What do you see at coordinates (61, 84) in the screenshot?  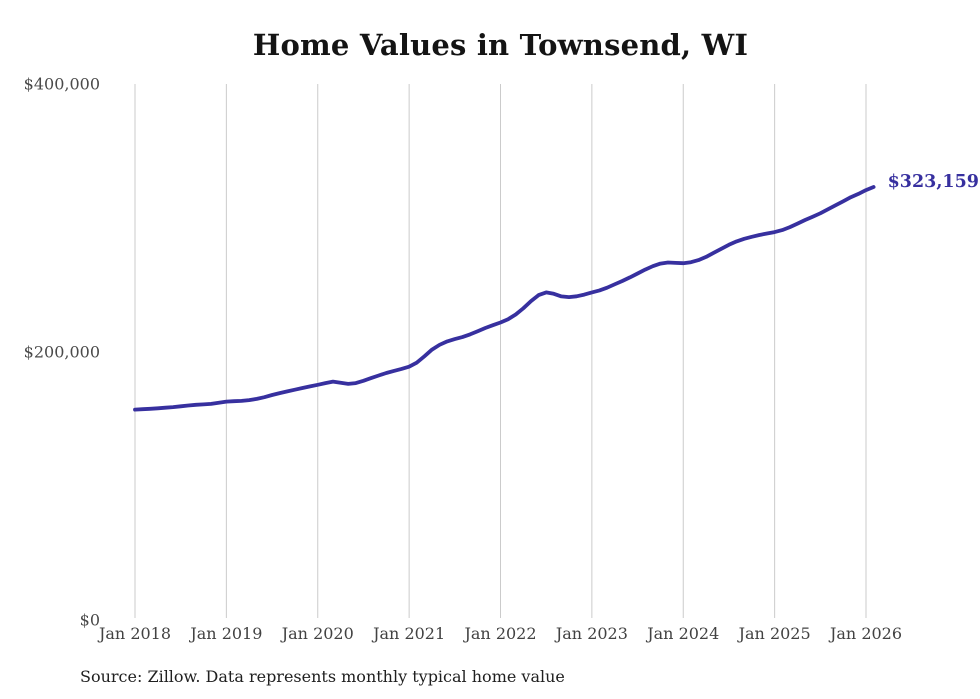 I see `y-axis-tick-label: $400,000` at bounding box center [61, 84].